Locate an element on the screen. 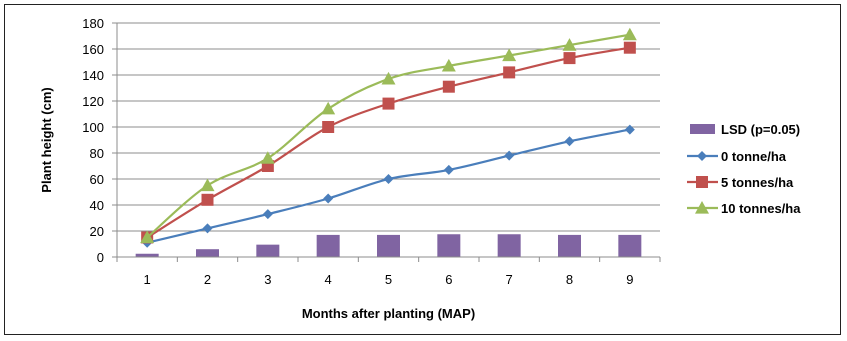 The height and width of the screenshot is (341, 847). legend-item: 5 tonnes/ha is located at coordinates (740, 182).